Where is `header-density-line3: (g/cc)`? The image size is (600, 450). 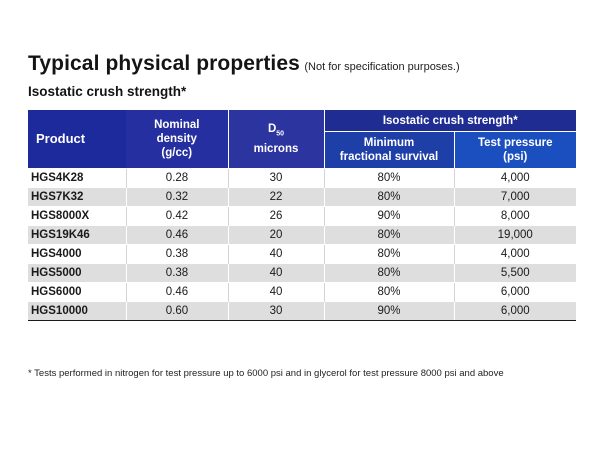
header-density-line3: (g/cc) is located at coordinates (177, 153).